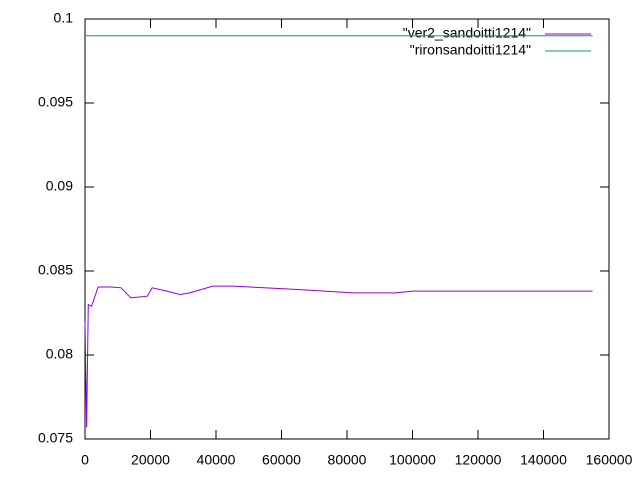 The width and height of the screenshot is (640, 480). Describe the element at coordinates (216, 460) in the screenshot. I see `x-tick-label: 40000` at that location.